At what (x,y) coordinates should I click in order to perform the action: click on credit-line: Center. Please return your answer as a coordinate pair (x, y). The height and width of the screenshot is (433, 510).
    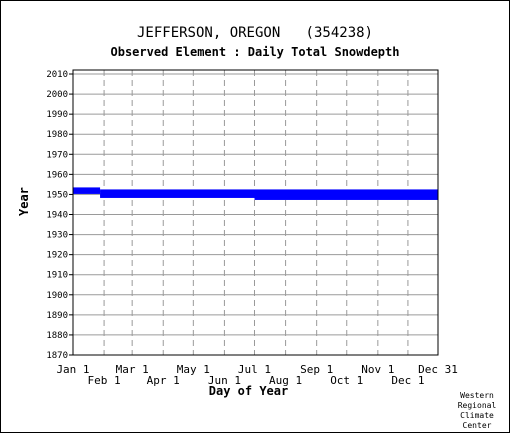
    Looking at the image, I should click on (477, 425).